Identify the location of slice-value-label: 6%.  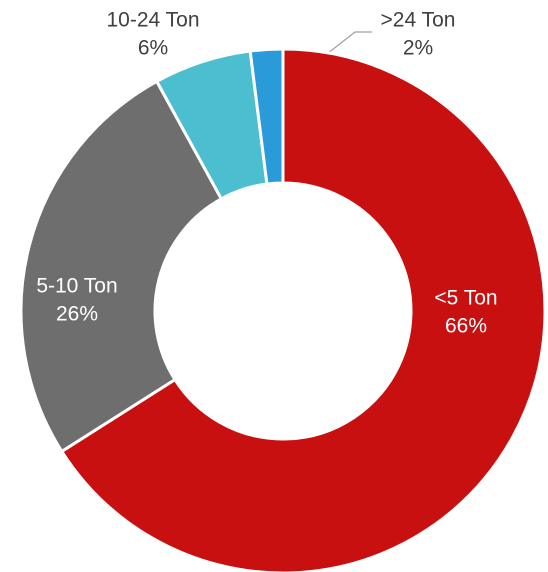
(153, 48).